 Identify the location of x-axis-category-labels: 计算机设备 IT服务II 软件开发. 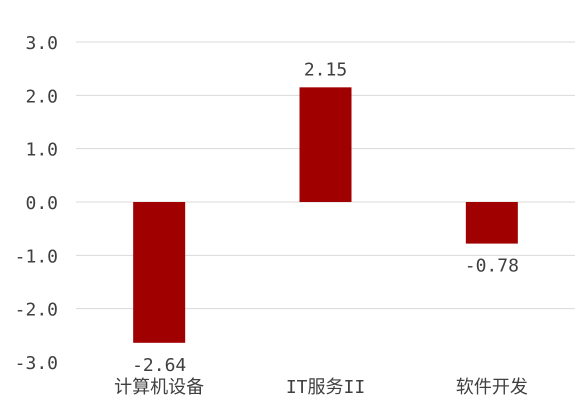
(321, 387).